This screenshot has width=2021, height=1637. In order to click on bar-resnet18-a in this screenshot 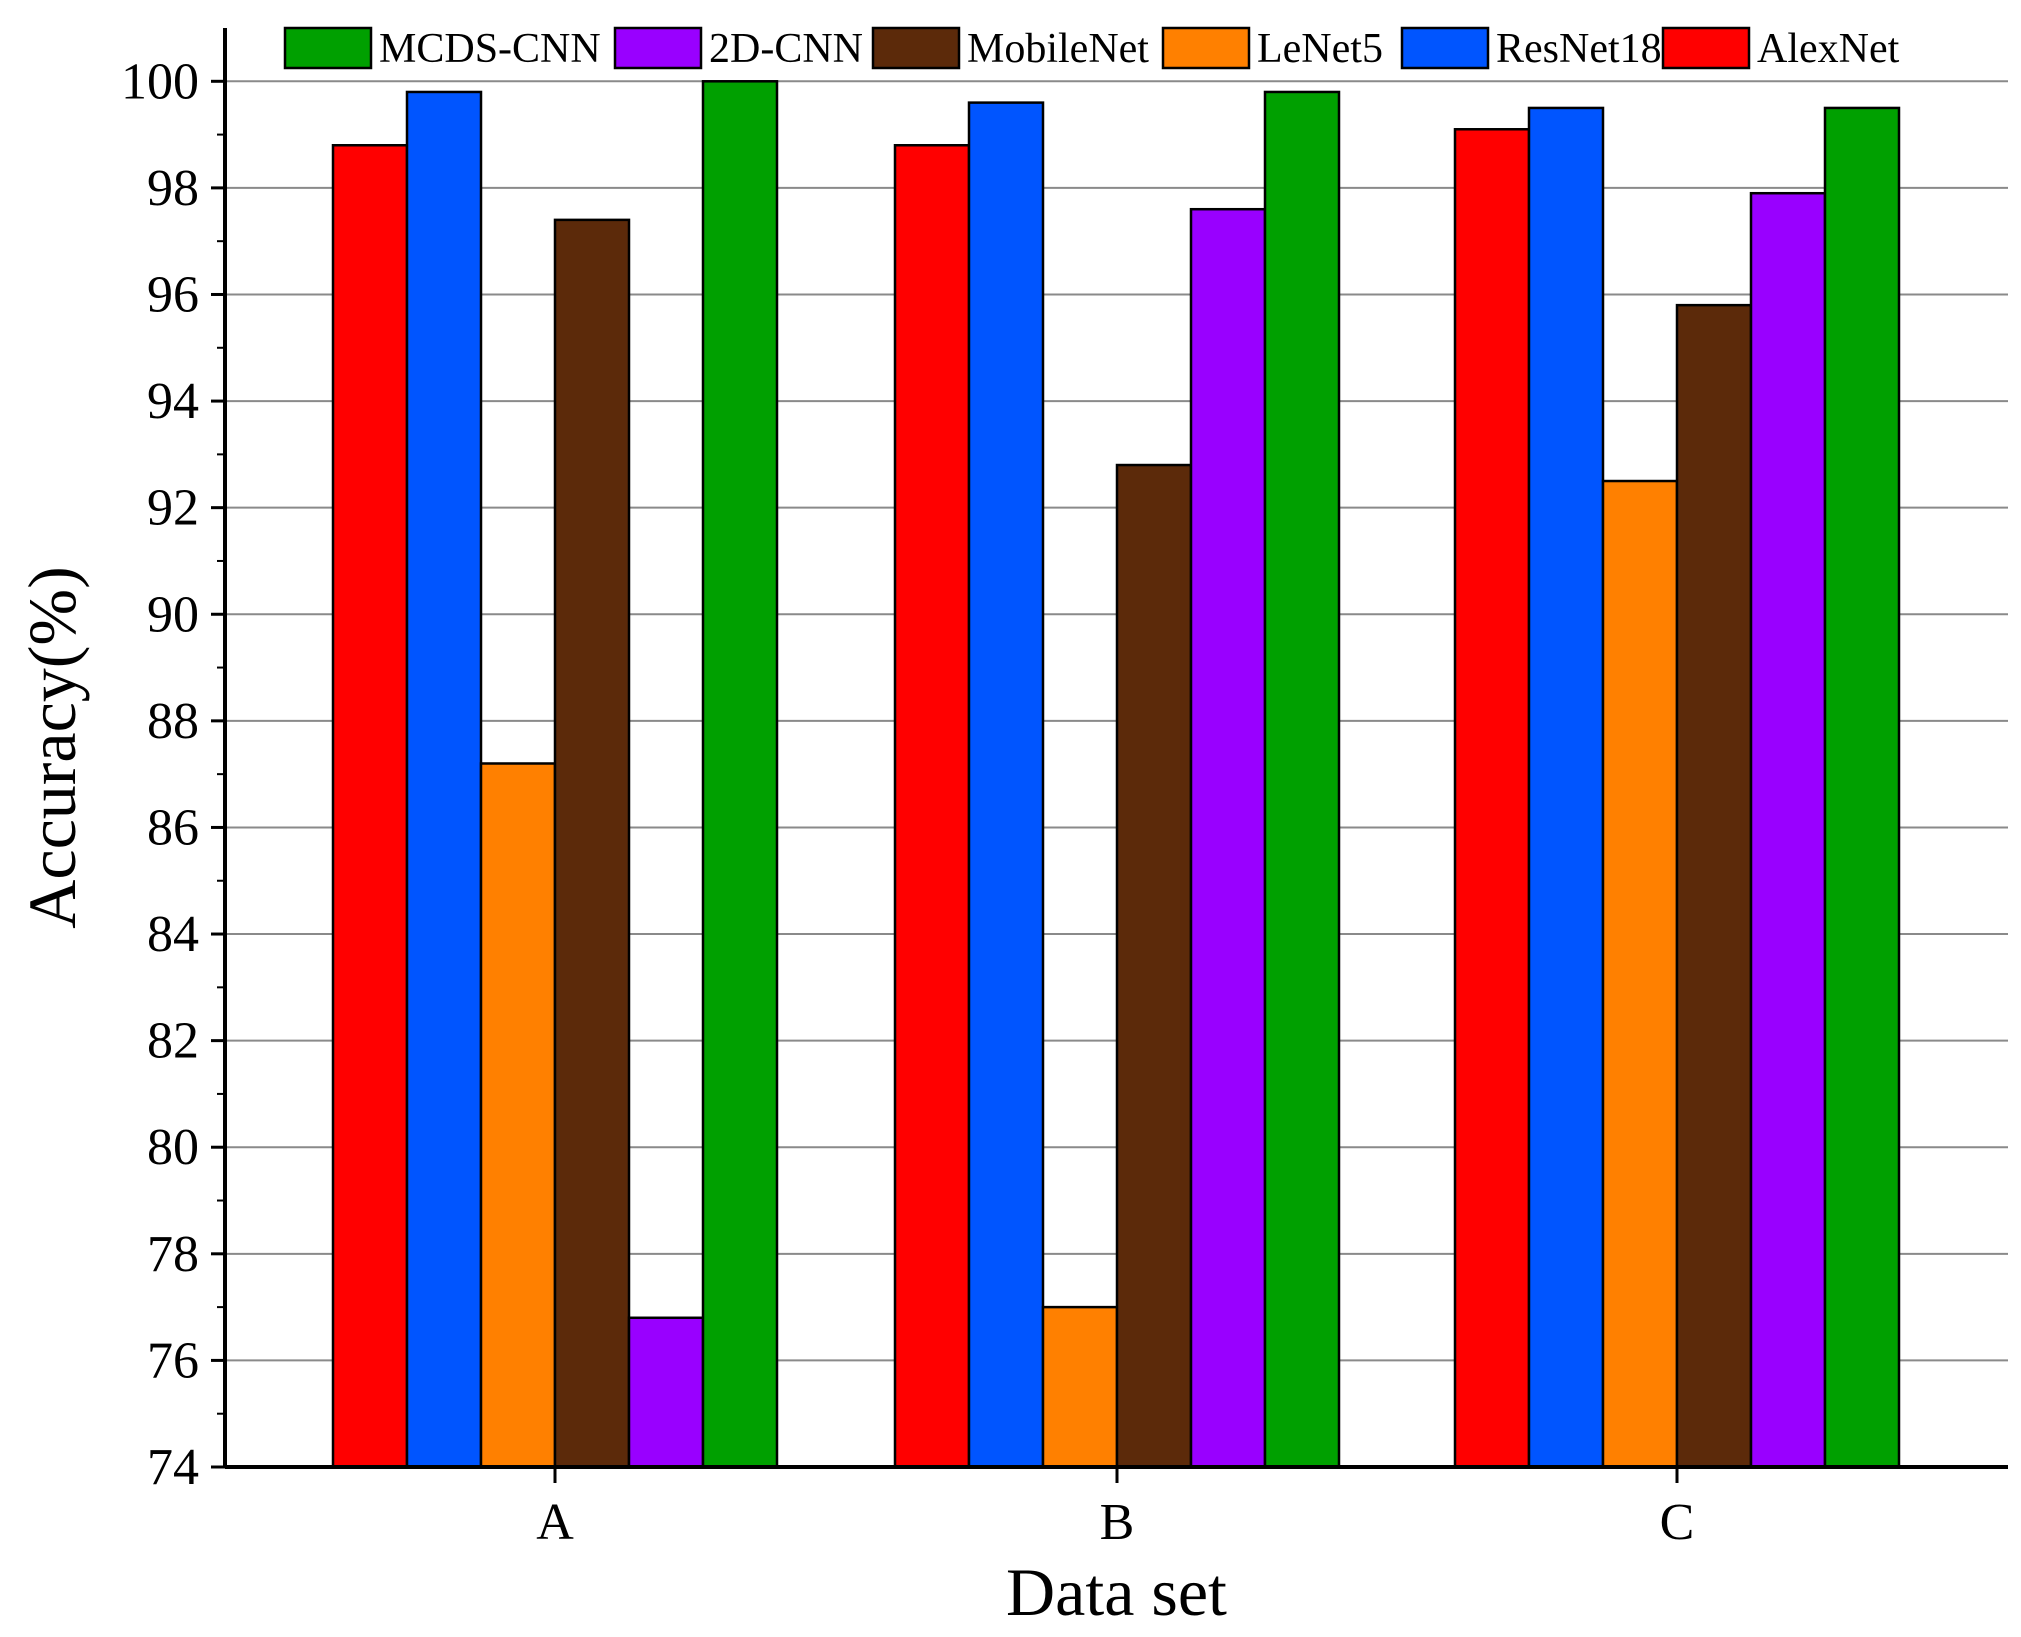, I will do `click(444, 779)`.